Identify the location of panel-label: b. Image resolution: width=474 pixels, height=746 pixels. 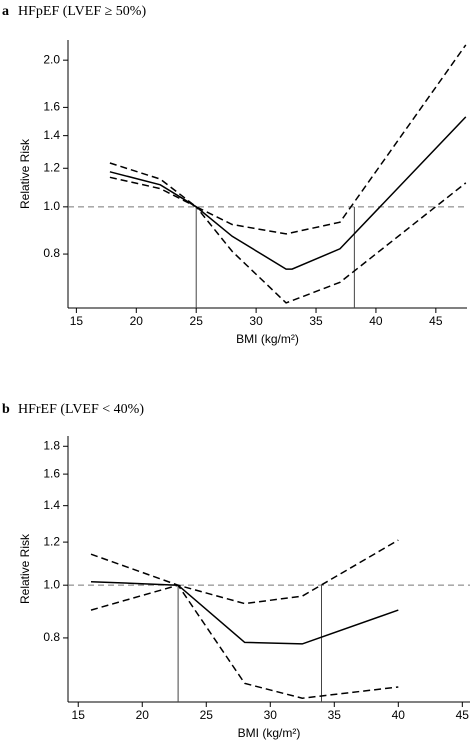
(6, 409).